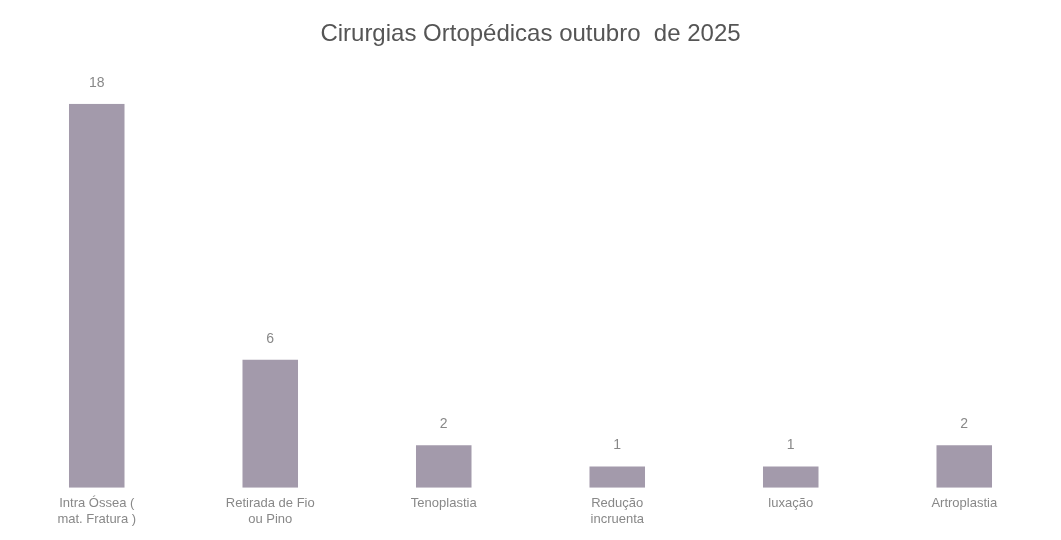 This screenshot has width=1061, height=540. I want to click on x-tick-label: Artroplastia, so click(964, 503).